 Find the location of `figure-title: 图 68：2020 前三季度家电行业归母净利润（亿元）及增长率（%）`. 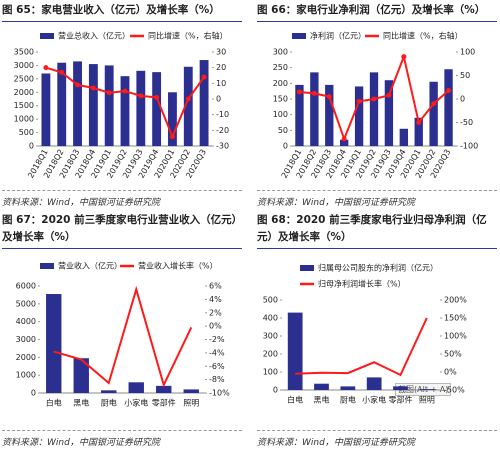

figure-title: 图 68：2020 前三季度家电行业归母净利润（亿元）及增长率（%） is located at coordinates (377, 230).